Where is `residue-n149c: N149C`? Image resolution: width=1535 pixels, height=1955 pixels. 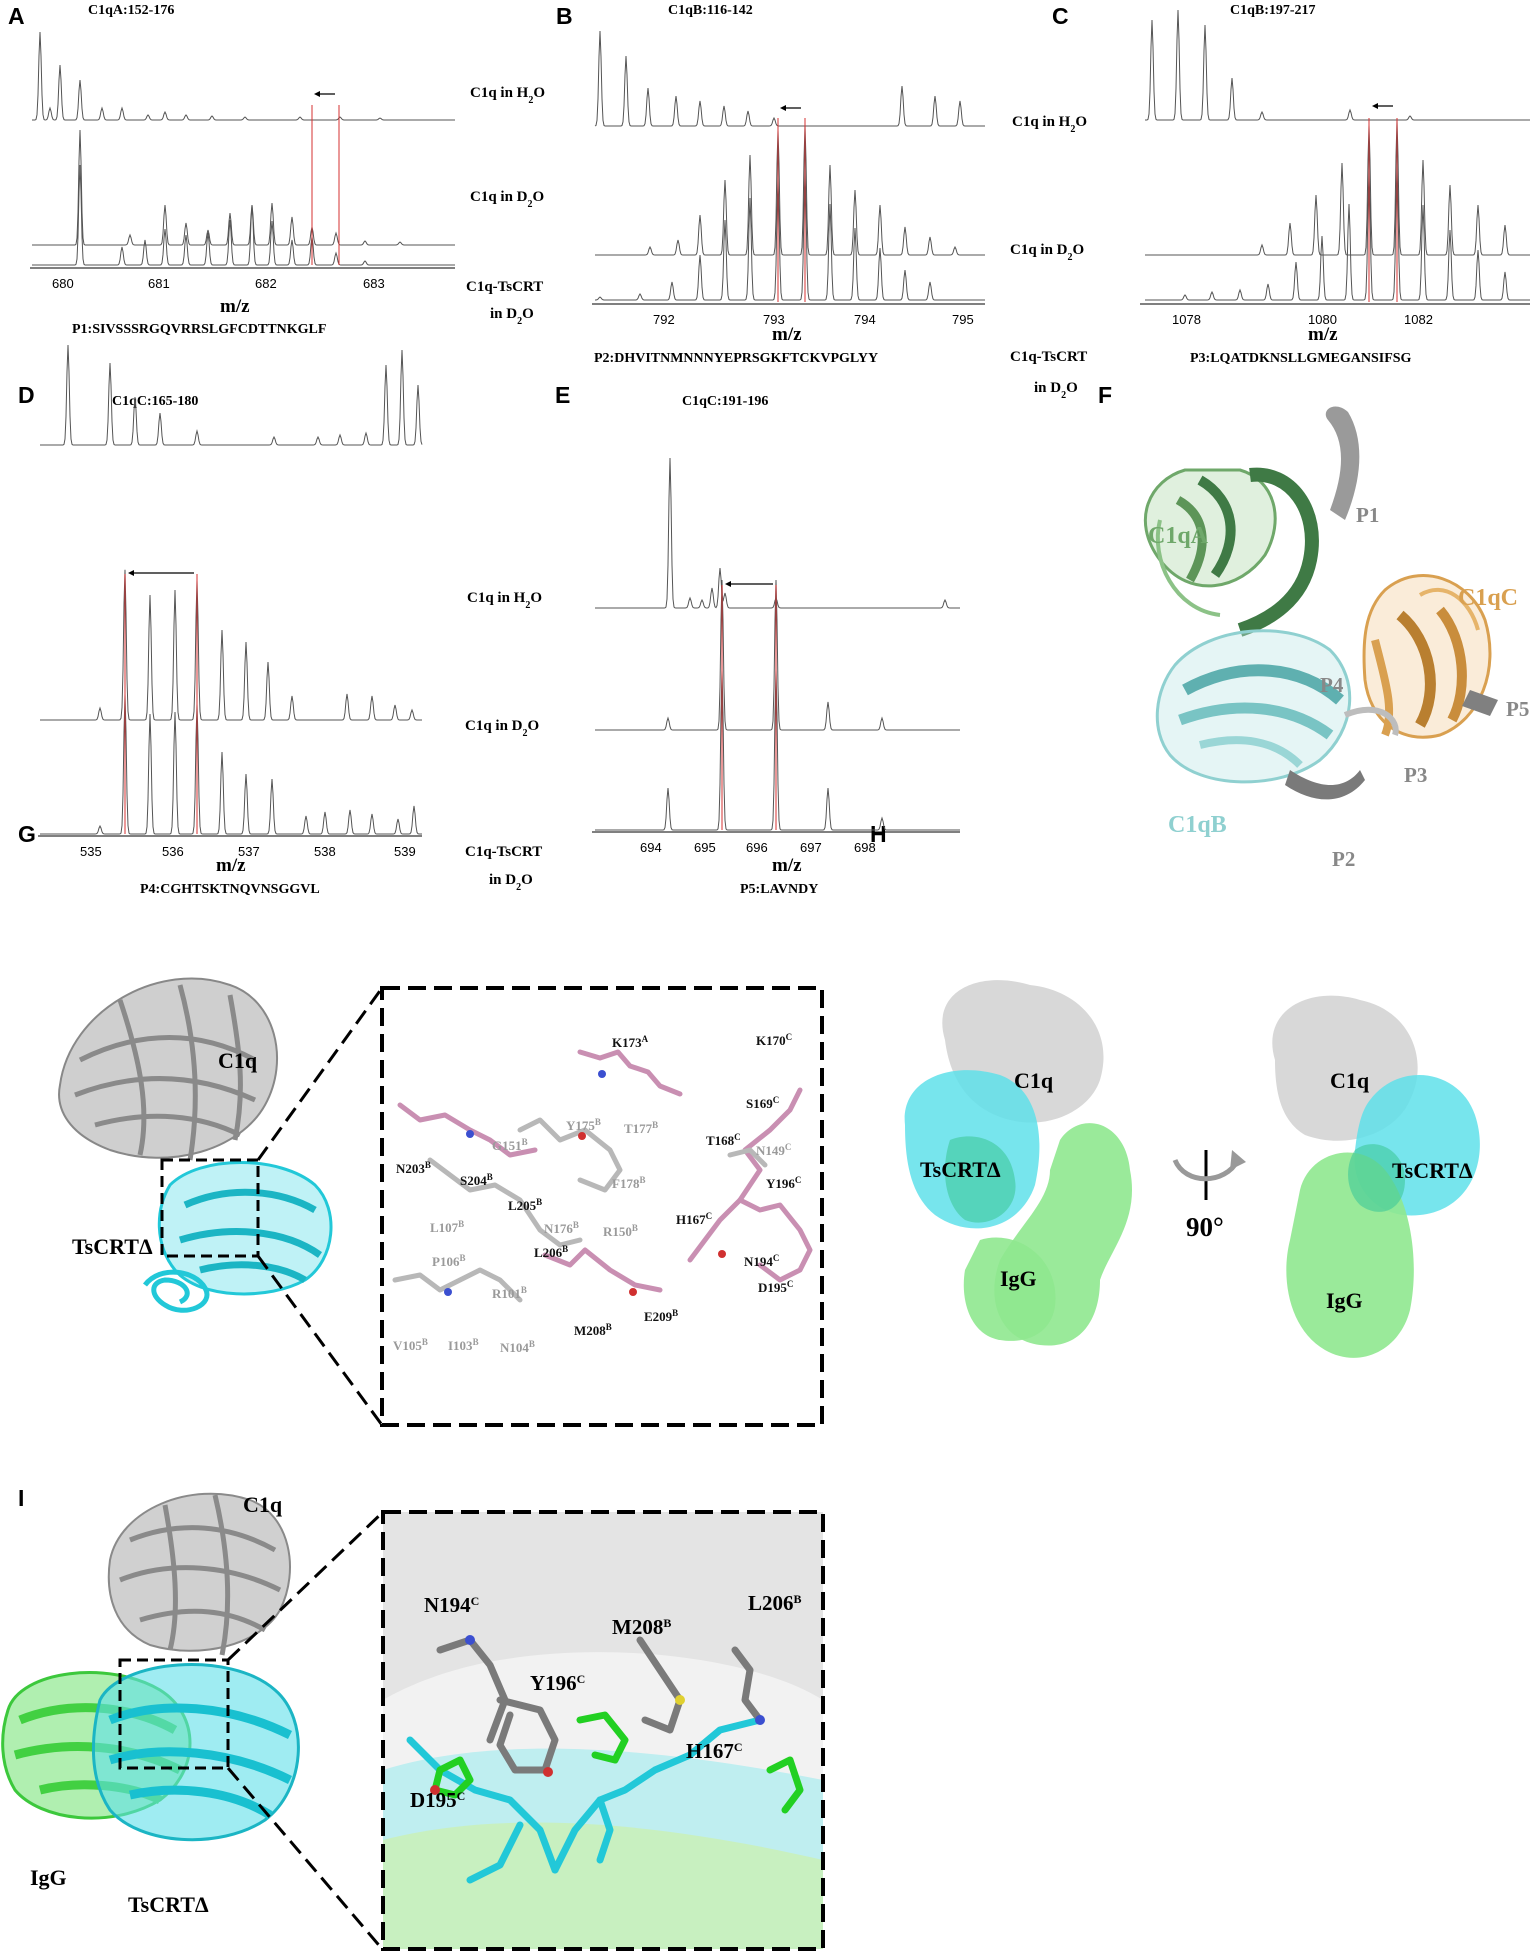 residue-n149c: N149C is located at coordinates (773, 1150).